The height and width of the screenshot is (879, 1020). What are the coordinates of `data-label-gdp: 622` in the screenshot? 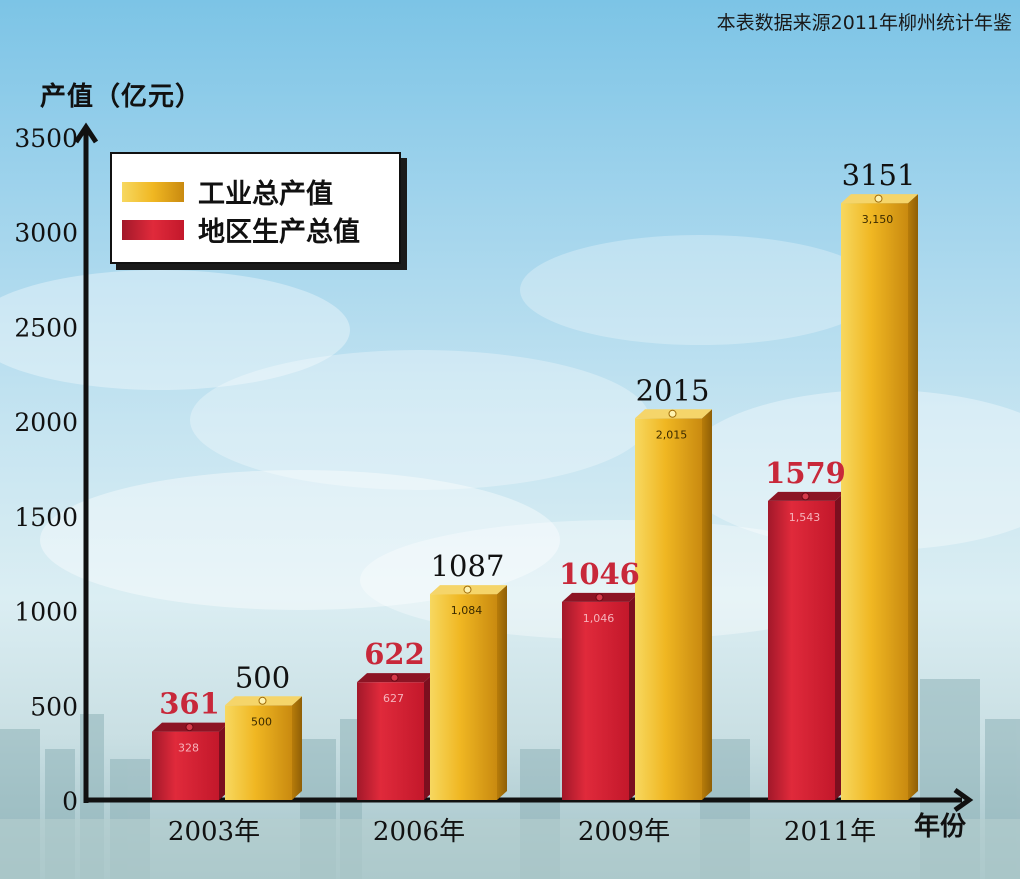 It's located at (394, 654).